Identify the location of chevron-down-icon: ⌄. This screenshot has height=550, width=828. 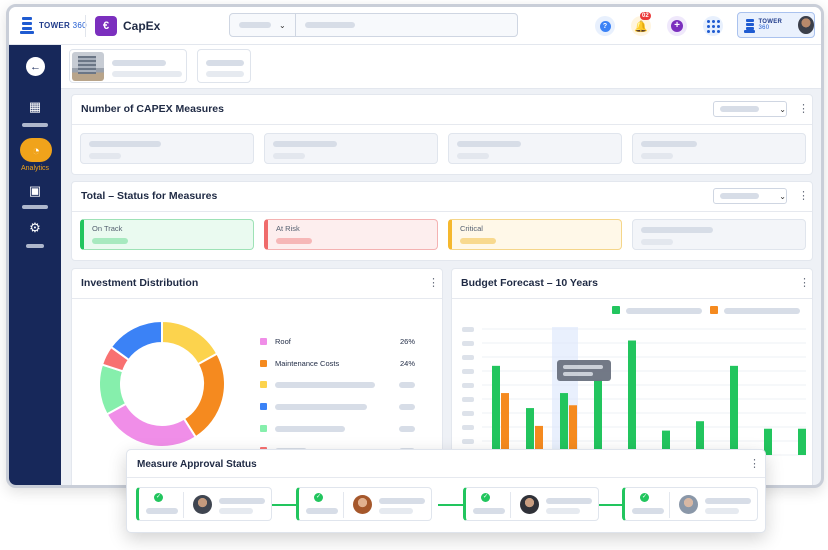
(282, 25).